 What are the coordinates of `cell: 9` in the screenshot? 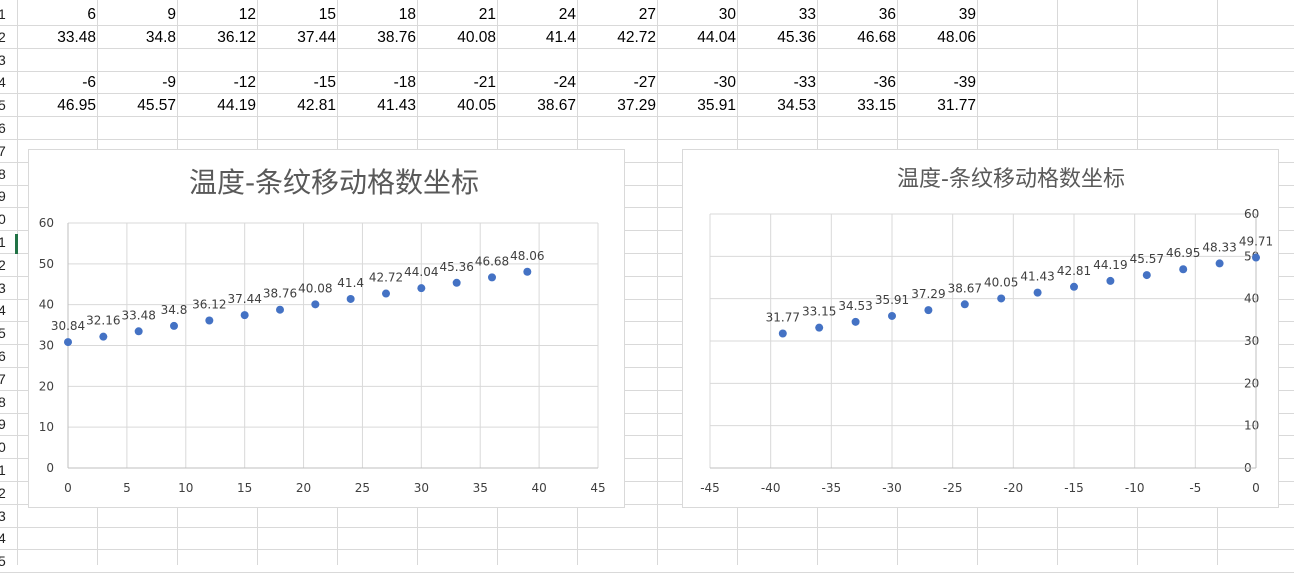 It's located at (171, 14).